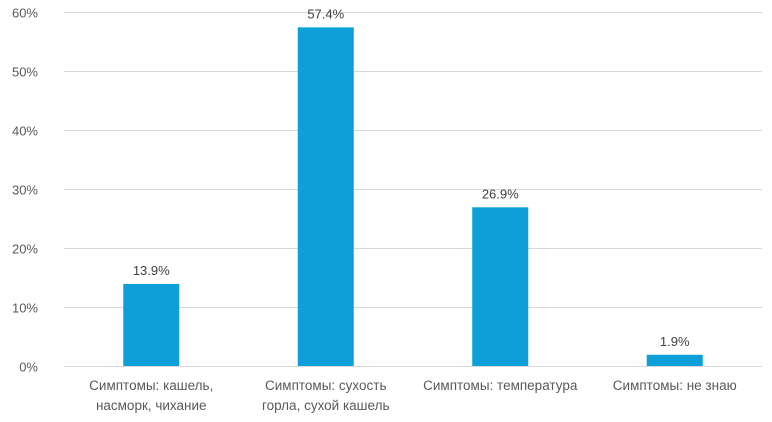 This screenshot has width=772, height=422. I want to click on data-label-3: 26.9%, so click(500, 193).